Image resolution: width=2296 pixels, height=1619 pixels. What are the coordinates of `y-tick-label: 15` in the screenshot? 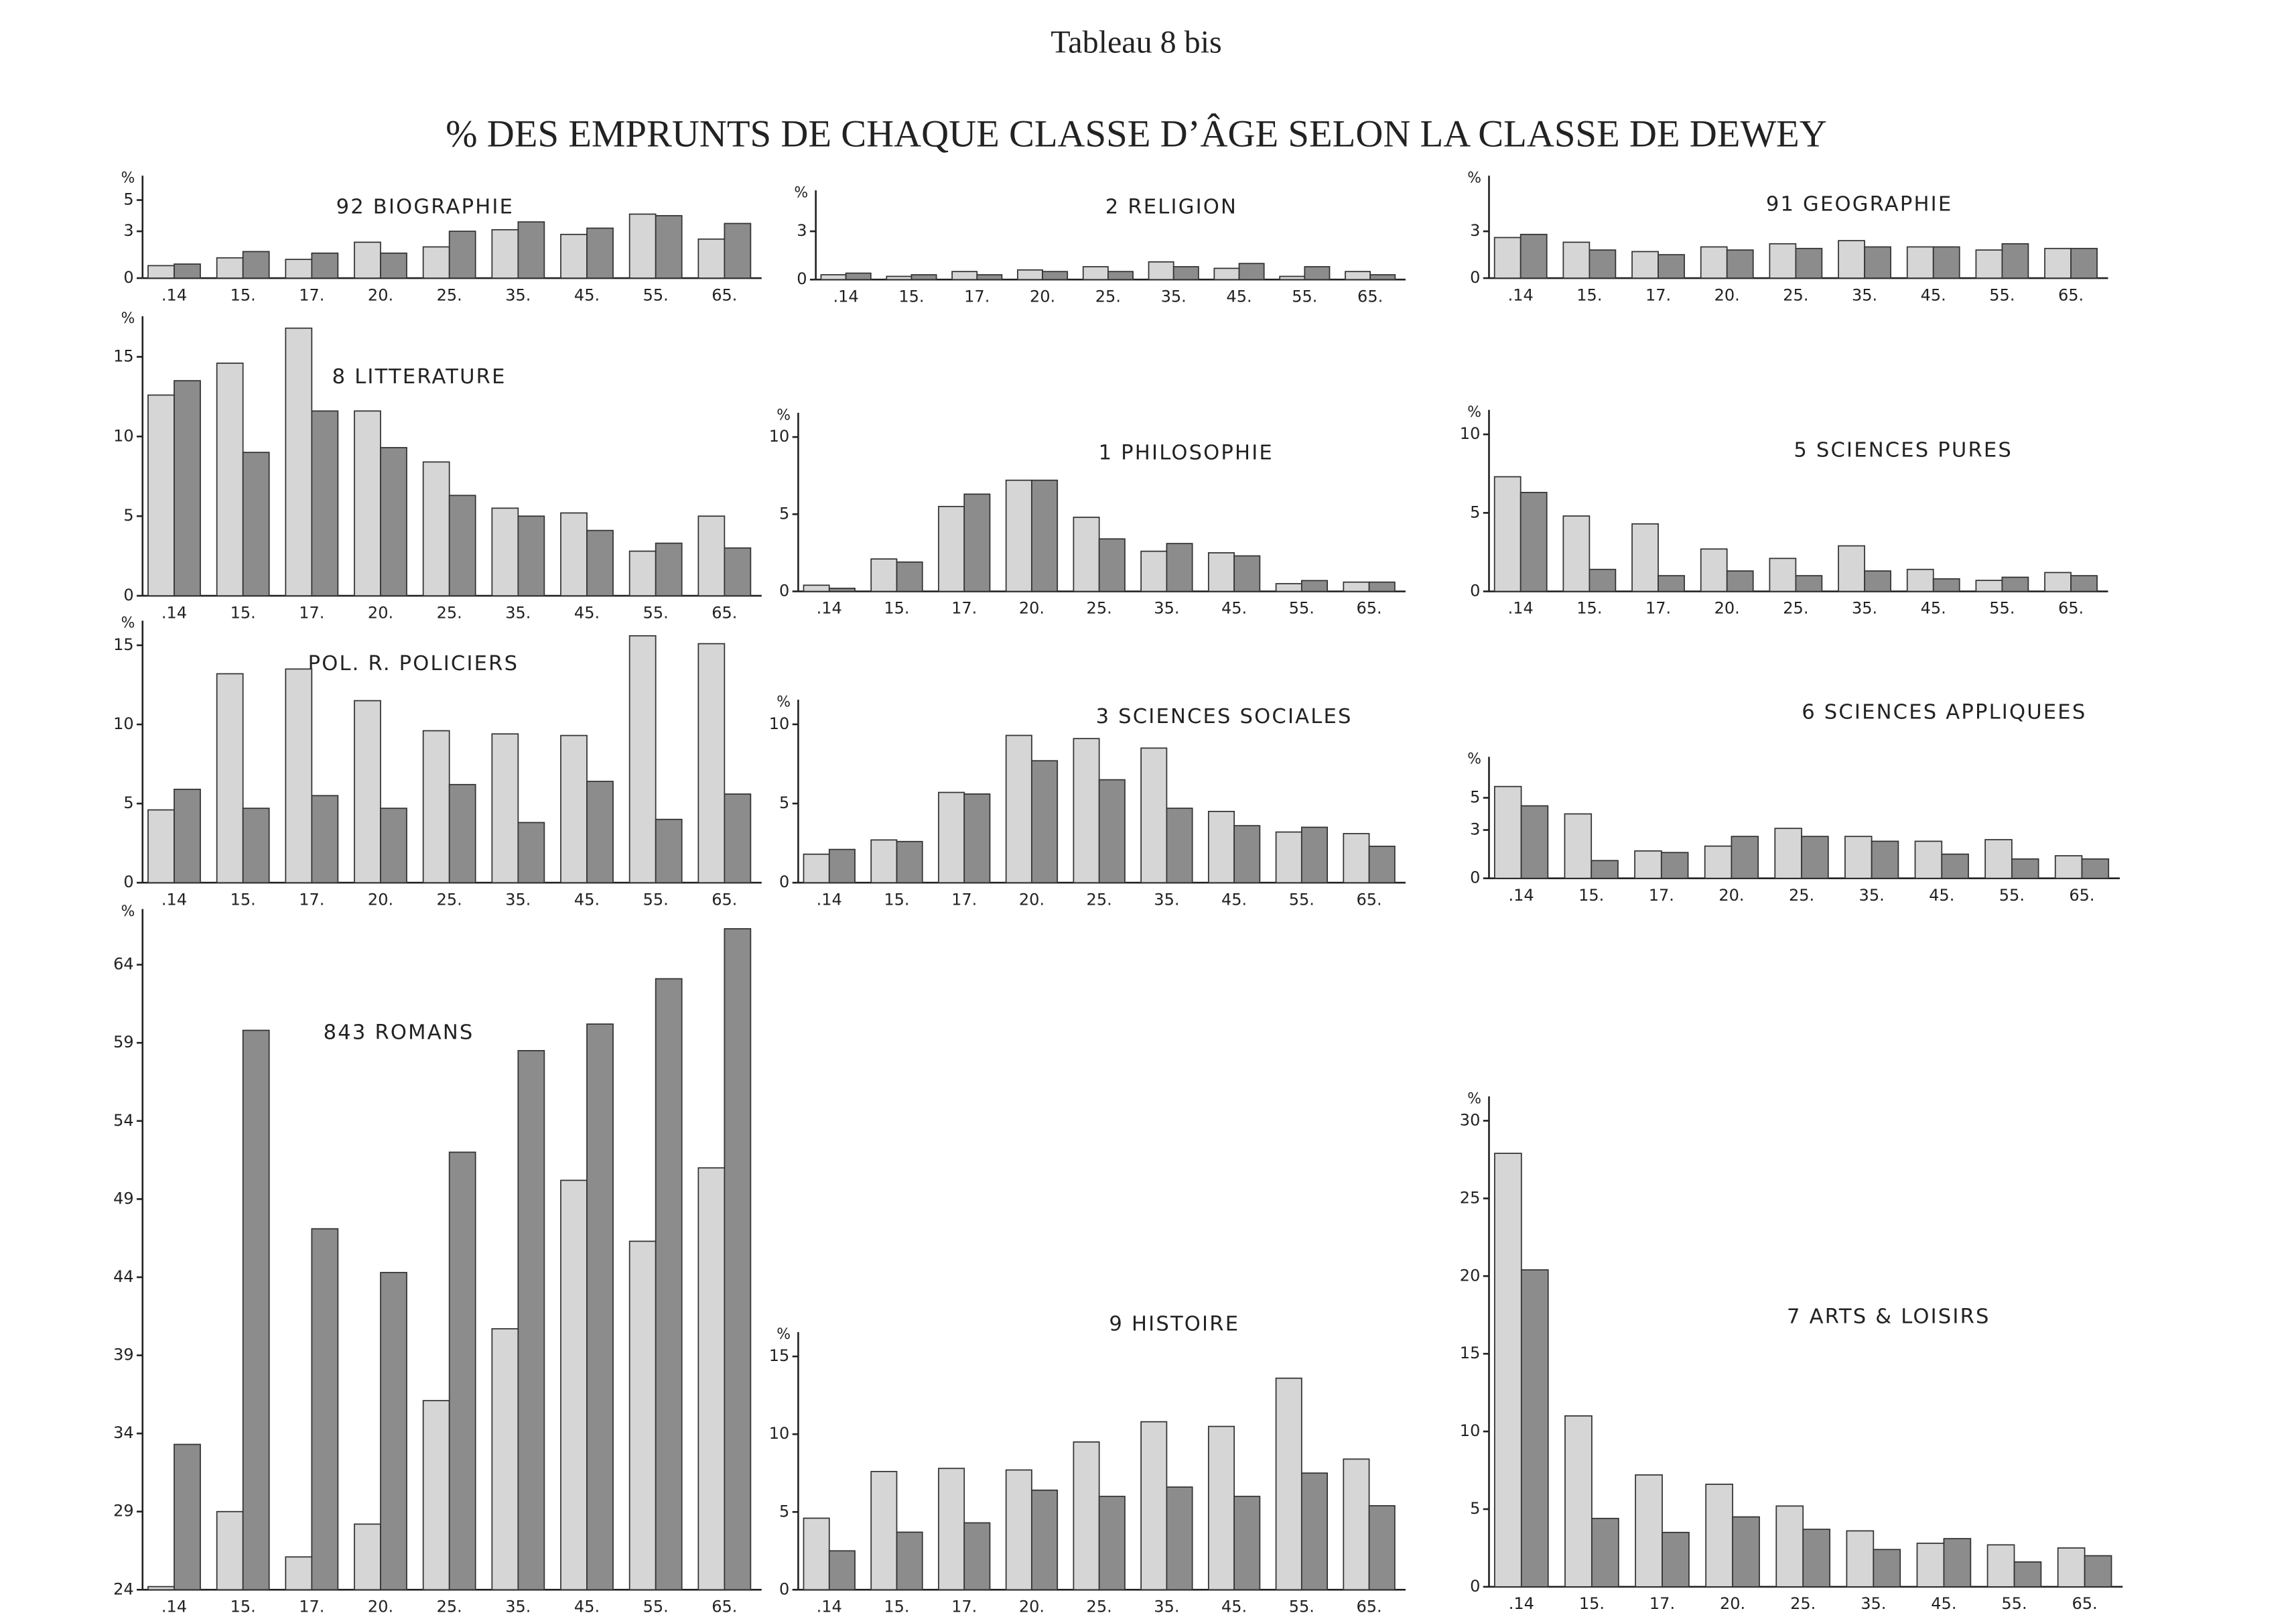 It's located at (779, 1355).